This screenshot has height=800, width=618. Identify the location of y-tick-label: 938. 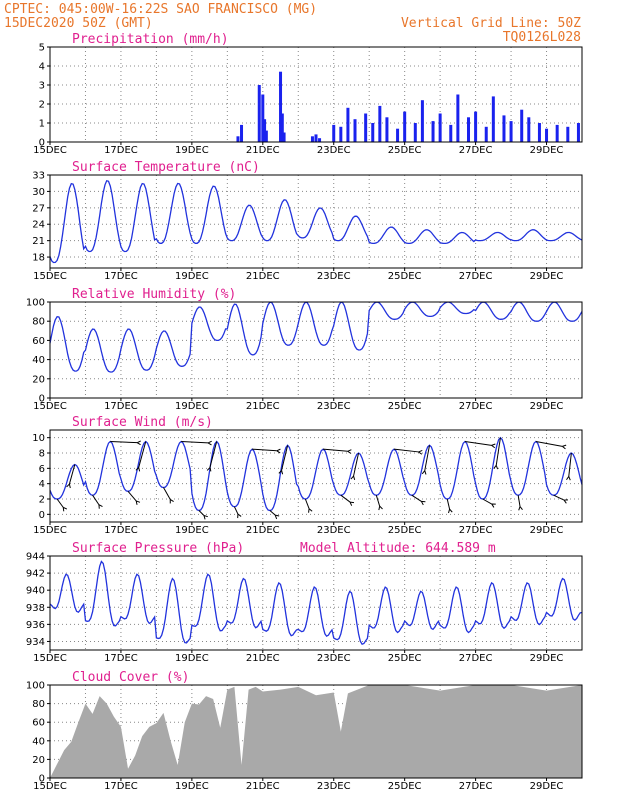
(35, 608).